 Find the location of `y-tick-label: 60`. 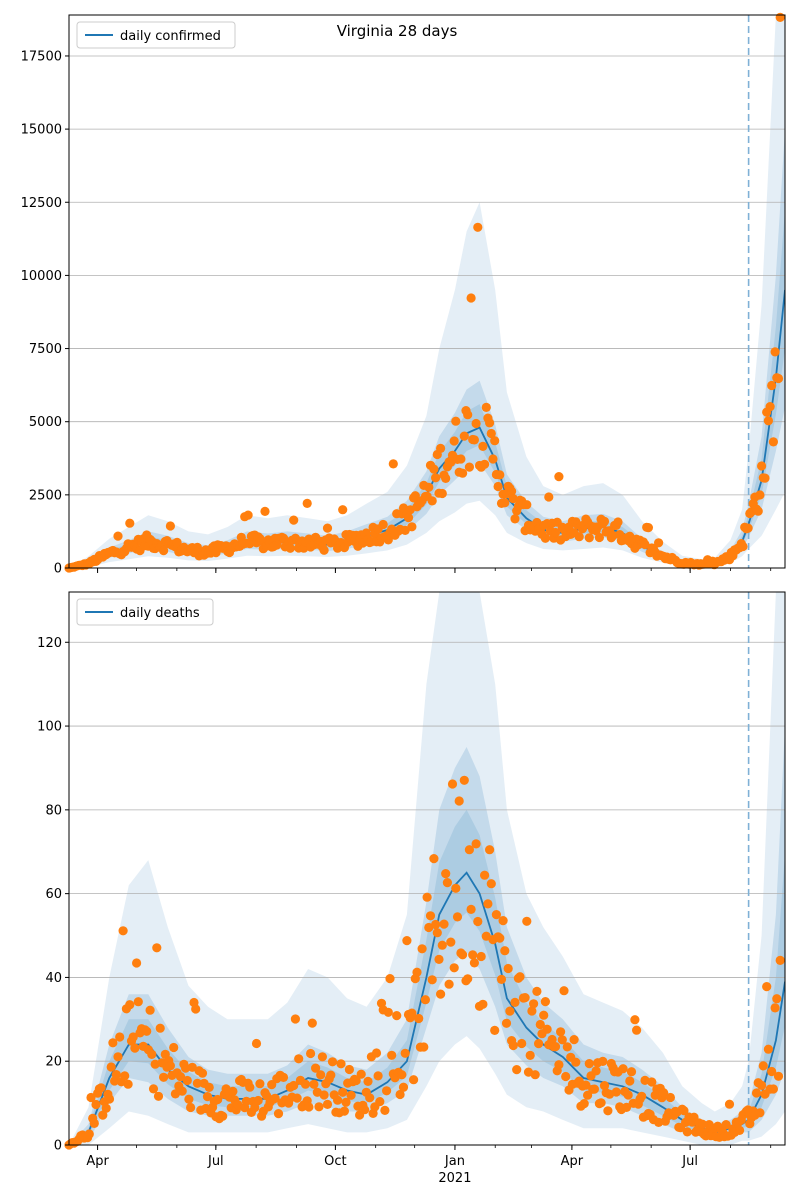

y-tick-label: 60 is located at coordinates (53, 894).